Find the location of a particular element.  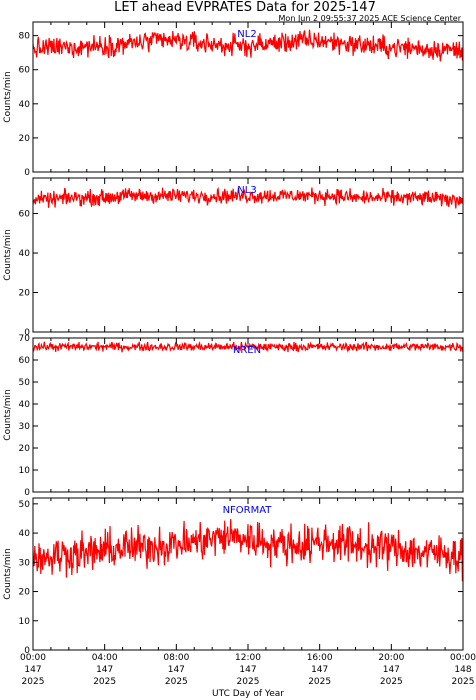

x-tick-label: 04:00 is located at coordinates (105, 658).